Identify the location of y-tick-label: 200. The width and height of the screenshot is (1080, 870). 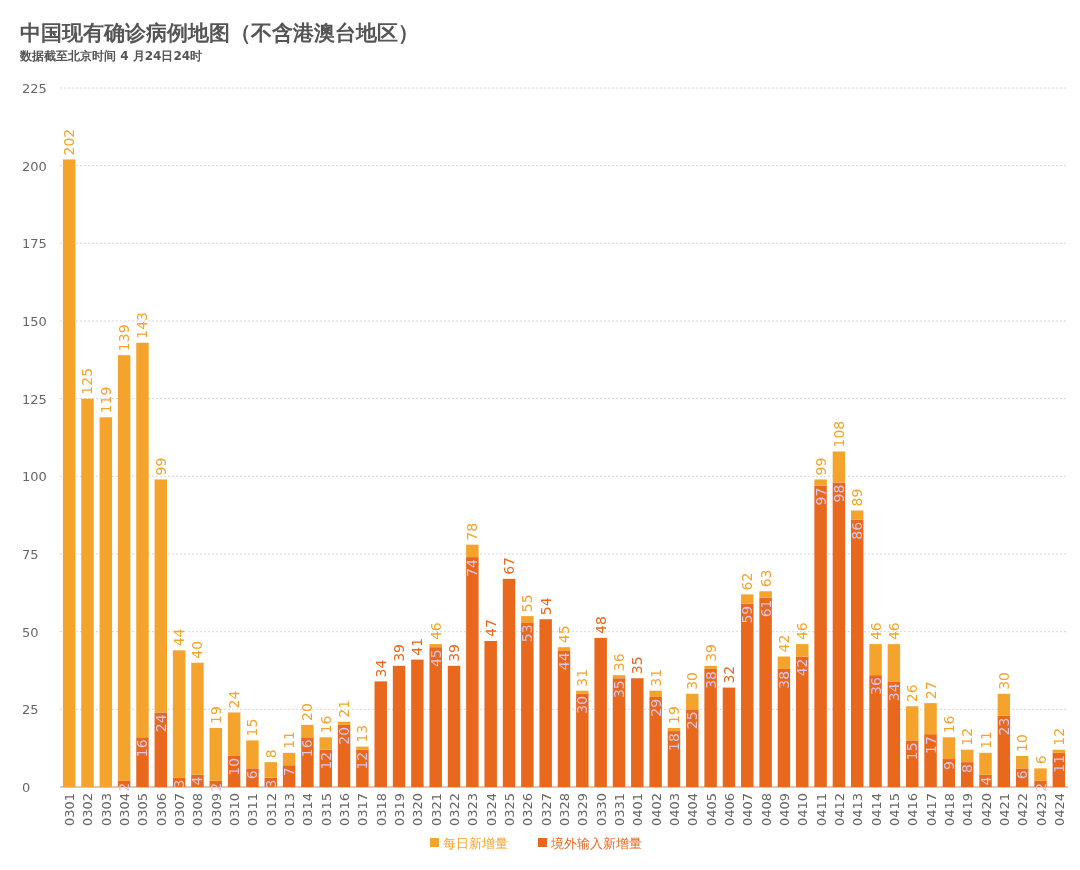
(34, 166).